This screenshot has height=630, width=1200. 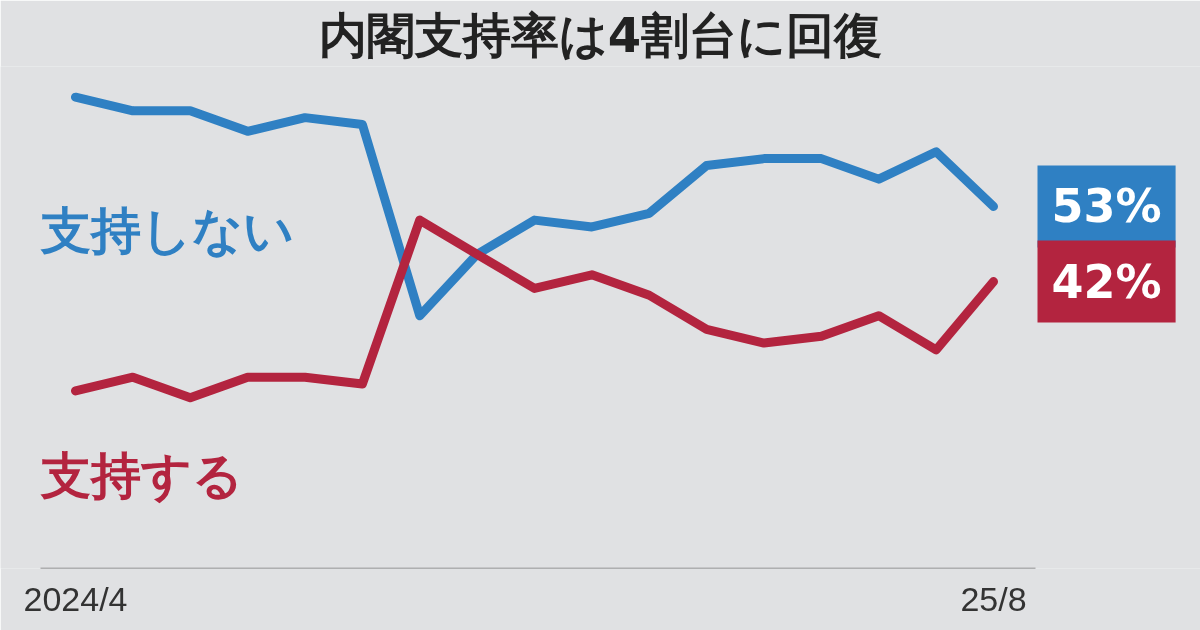 I want to click on x-tick-label: 25/8, so click(x=993, y=598).